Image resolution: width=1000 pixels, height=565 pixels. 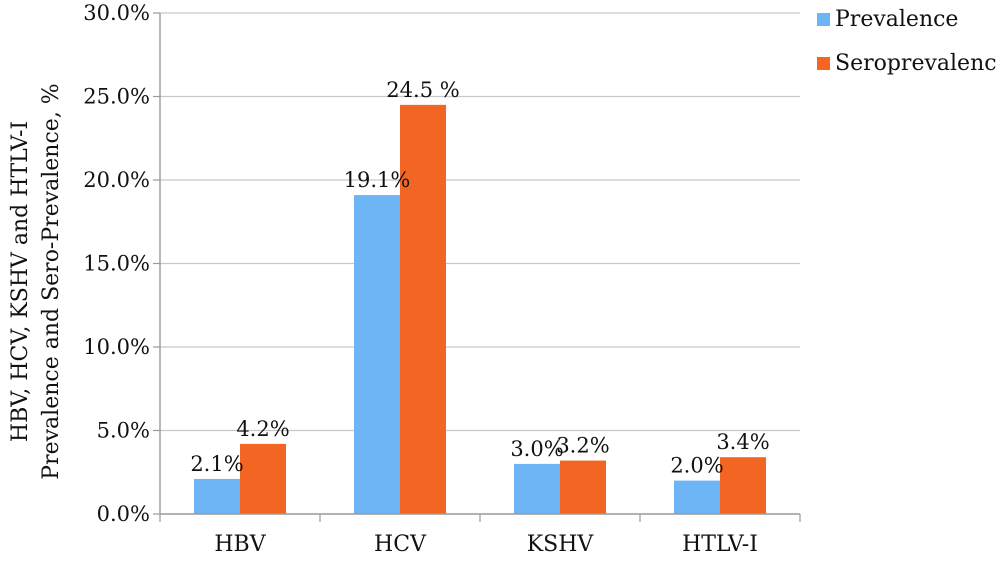 What do you see at coordinates (582, 446) in the screenshot?
I see `data-label: 3.2%` at bounding box center [582, 446].